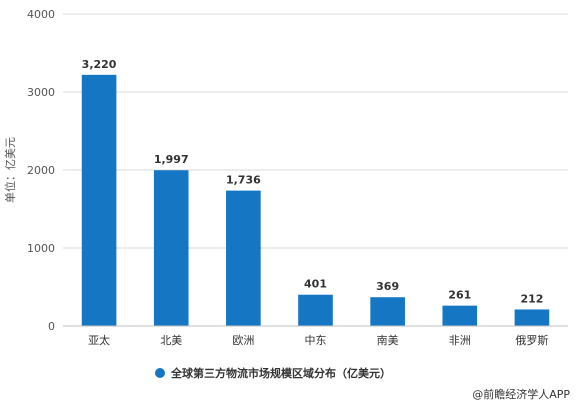 This screenshot has width=576, height=406. I want to click on x-category-label: 欧洲, so click(243, 340).